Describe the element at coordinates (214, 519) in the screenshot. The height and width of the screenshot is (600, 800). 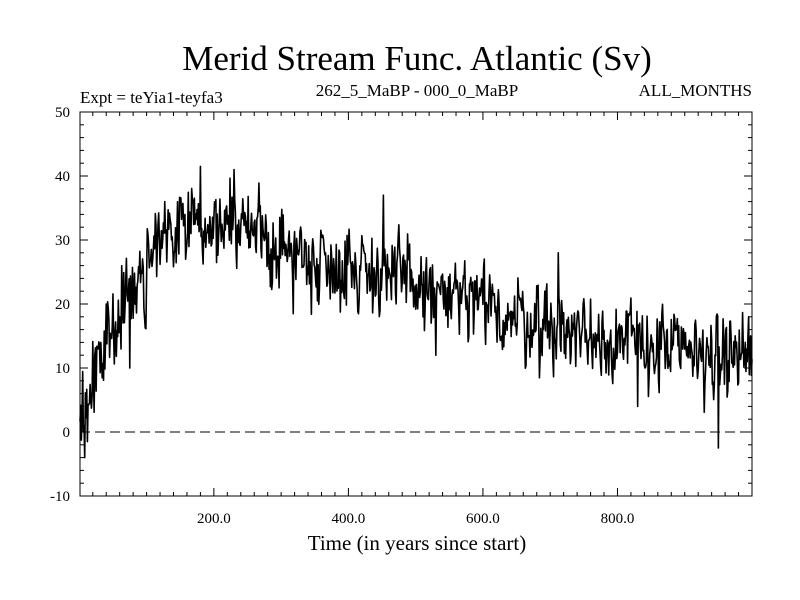
I see `x-tick-label: 200.0` at that location.